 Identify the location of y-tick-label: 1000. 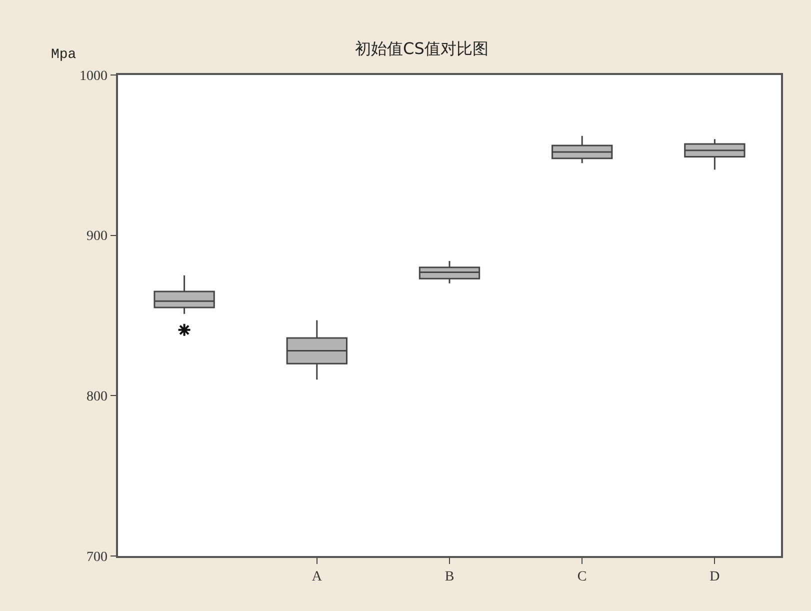
(93, 76).